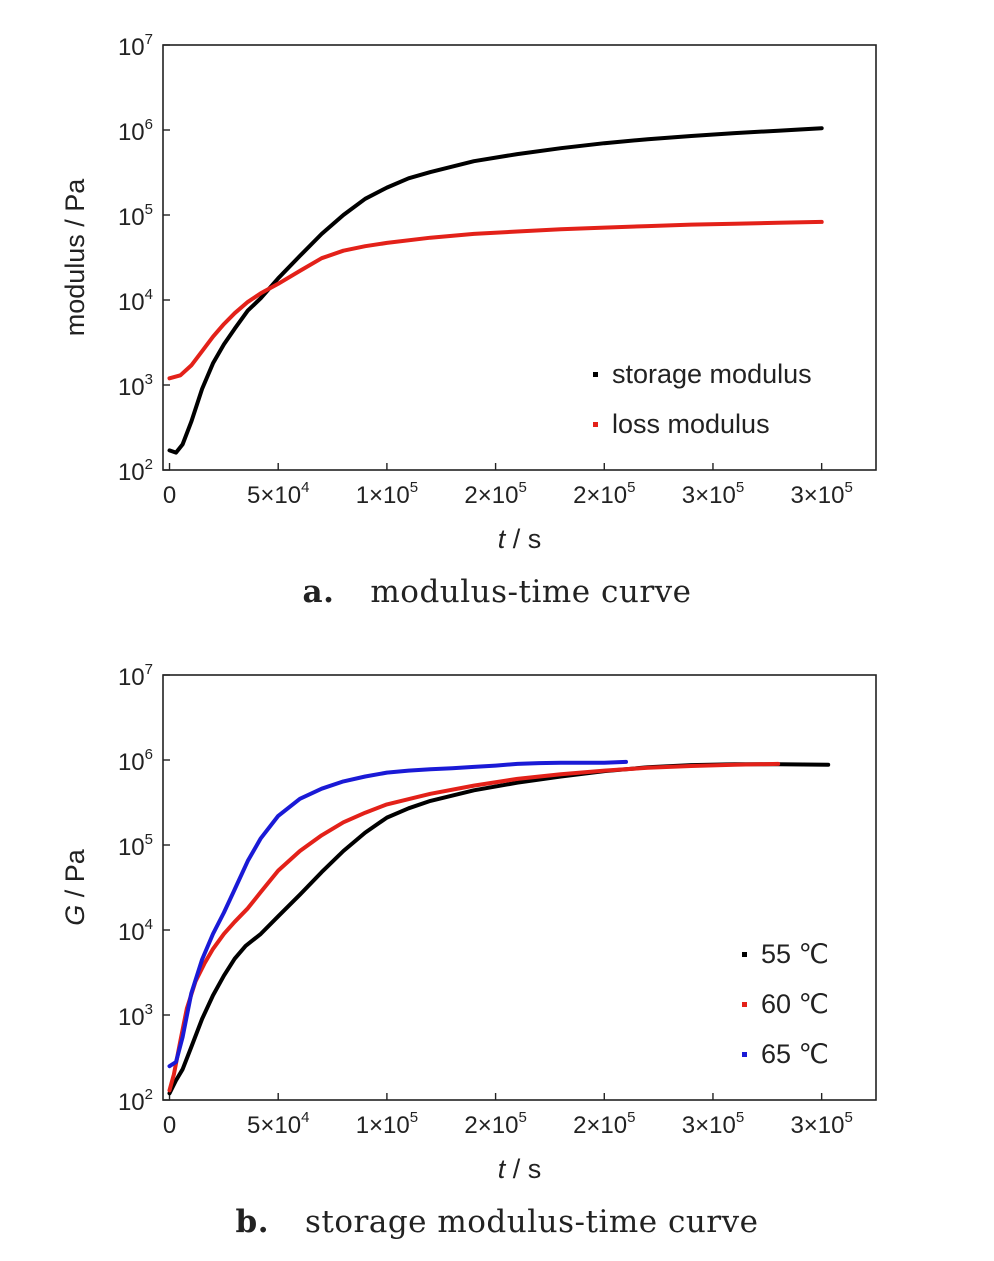 This screenshot has height=1261, width=994. I want to click on caption-b: b. storage modulus-time curve, so click(497, 1222).